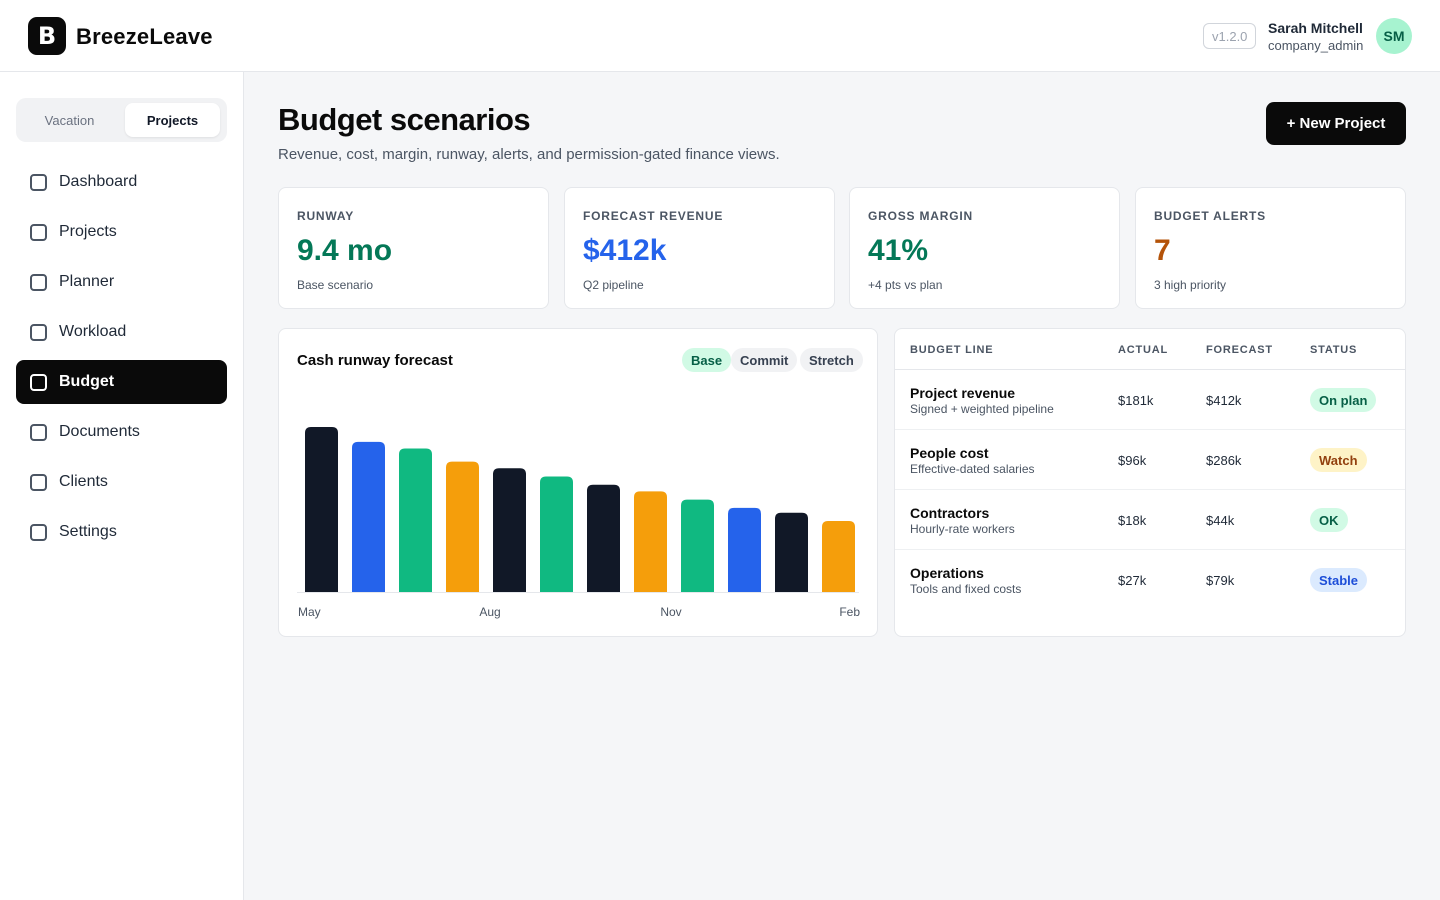 This screenshot has height=900, width=1440. Describe the element at coordinates (920, 216) in the screenshot. I see `kpi-label: GROSS MARGIN` at that location.